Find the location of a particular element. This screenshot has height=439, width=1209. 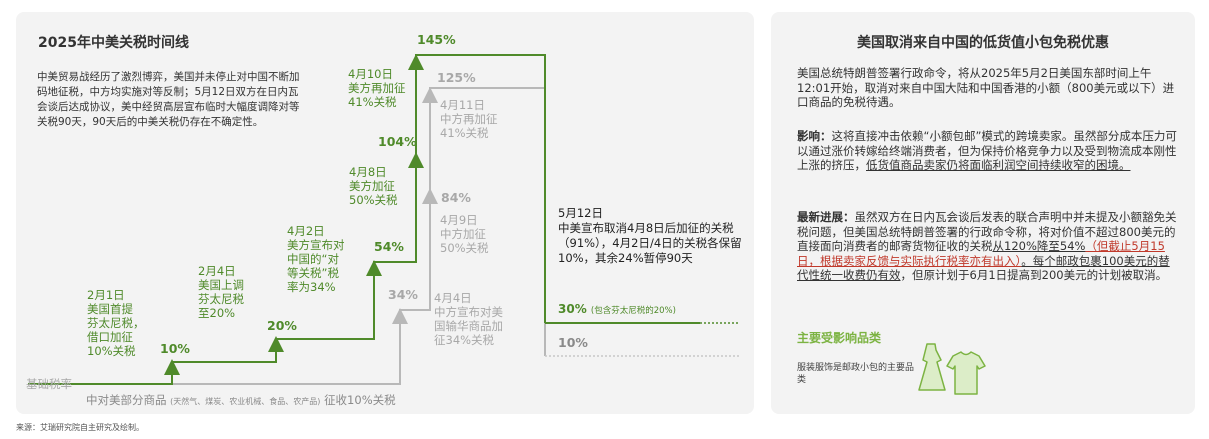

cn-apr9-label: 4月9日 中方加征 50%关税 is located at coordinates (464, 234).